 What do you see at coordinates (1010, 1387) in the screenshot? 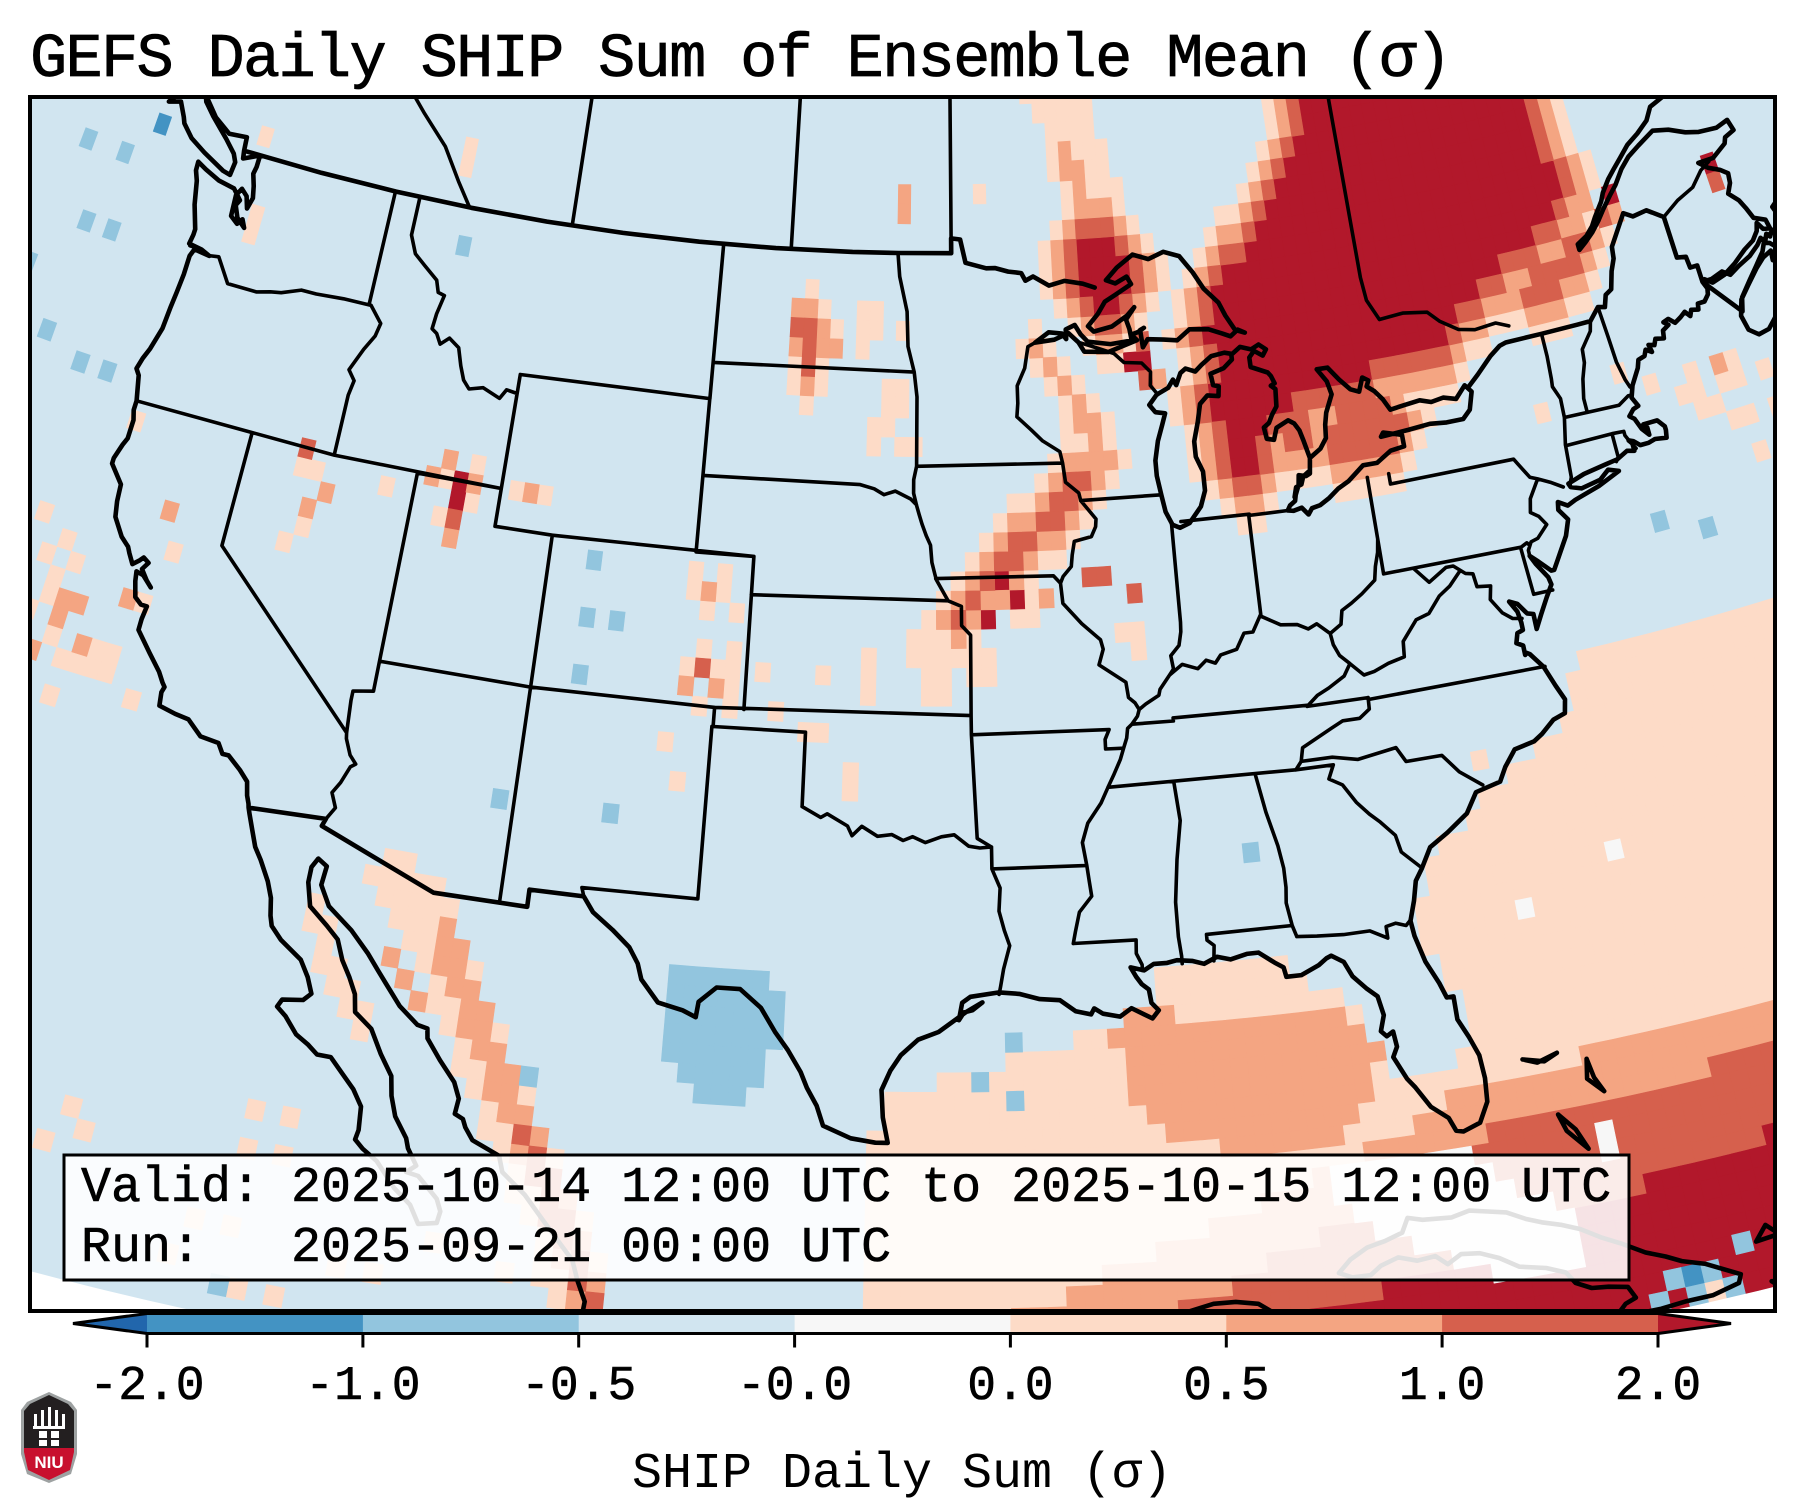
I see `svg-text: 0.0` at bounding box center [1010, 1387].